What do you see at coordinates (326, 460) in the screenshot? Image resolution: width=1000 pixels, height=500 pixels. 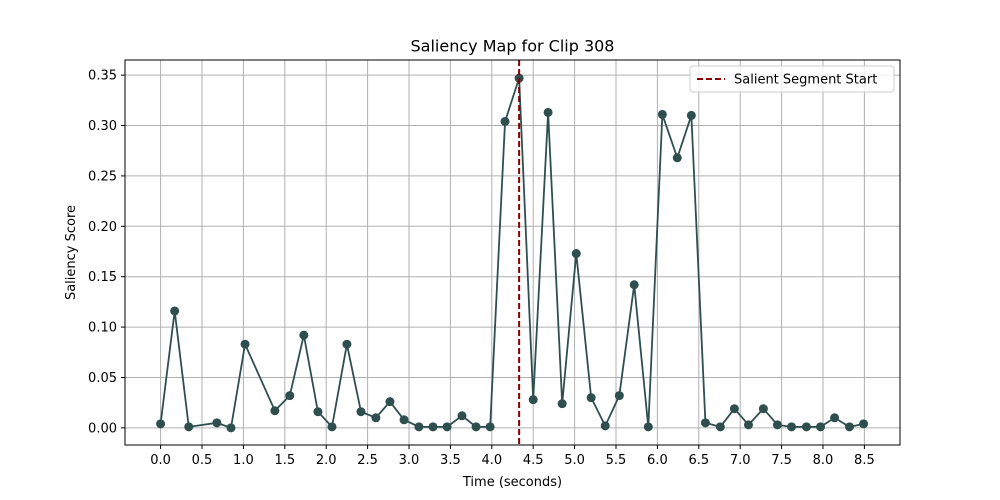 I see `x-tick-label: 2.0` at bounding box center [326, 460].